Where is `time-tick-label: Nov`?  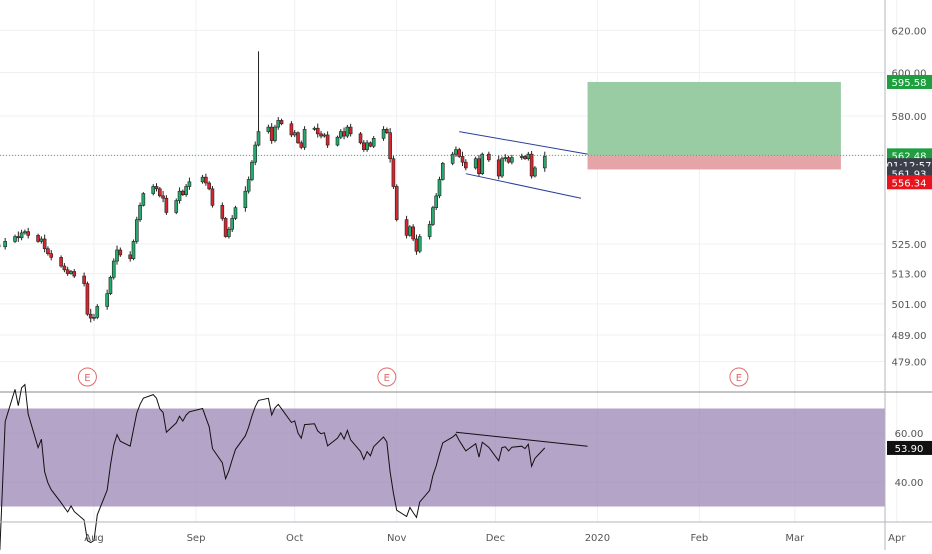
time-tick-label: Nov is located at coordinates (397, 538).